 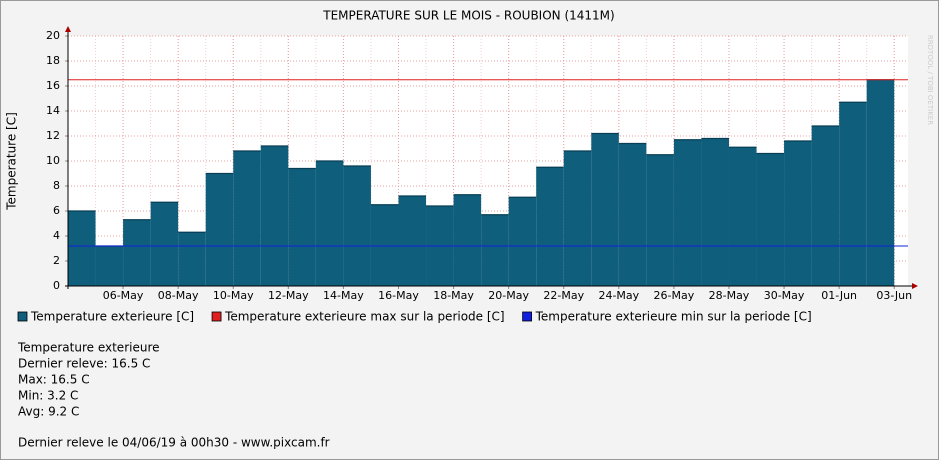 What do you see at coordinates (288, 295) in the screenshot?
I see `x-tick-label: 12-May` at bounding box center [288, 295].